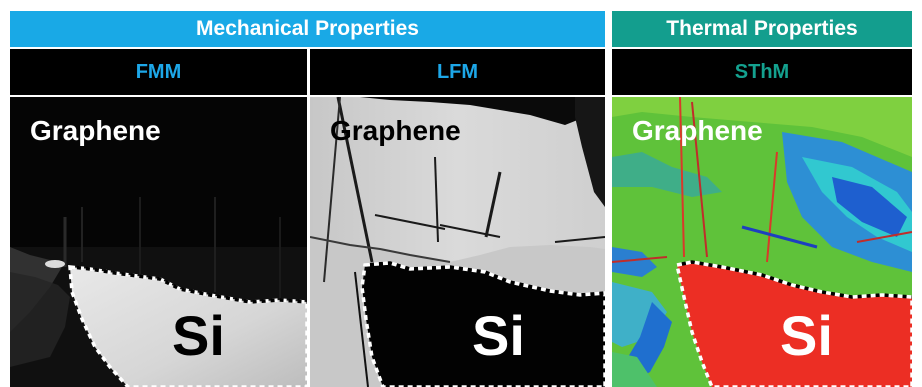  I want to click on mode-label-fmm: FMM, so click(158, 71).